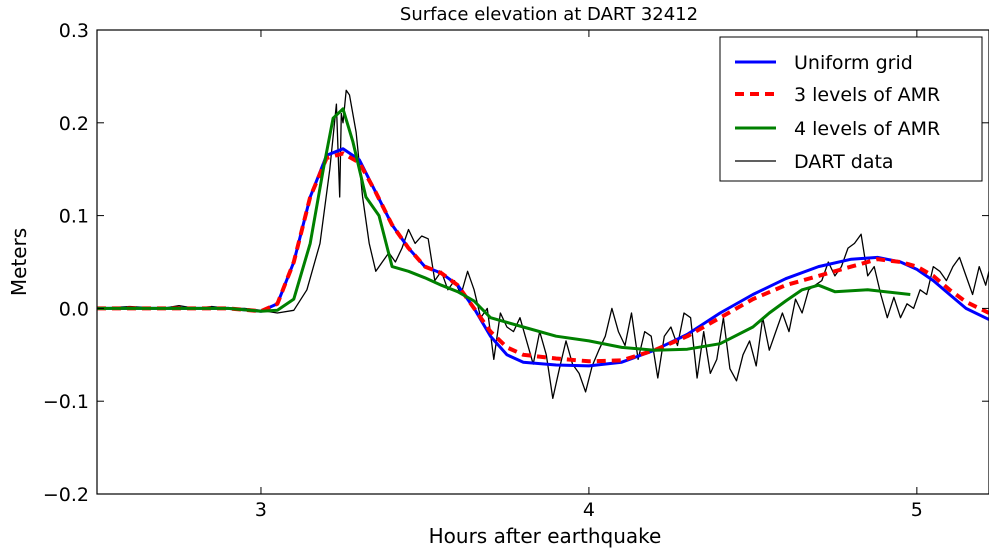 The width and height of the screenshot is (989, 552). I want to click on x-tick-label: 3, so click(261, 510).